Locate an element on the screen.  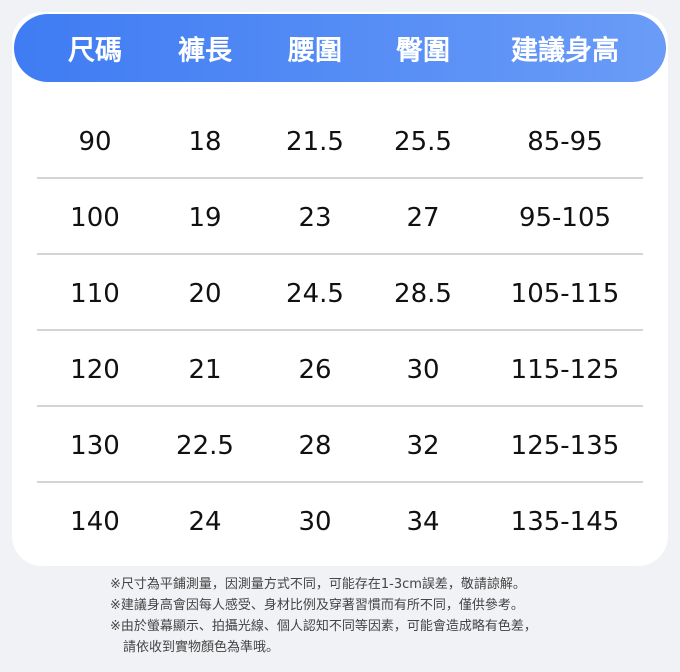
table-cell: 34 is located at coordinates (423, 522).